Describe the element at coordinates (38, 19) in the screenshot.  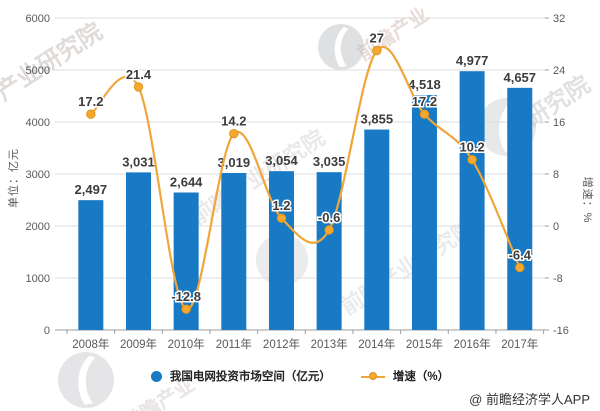
I see `left-axis-tick-label: 6000` at that location.